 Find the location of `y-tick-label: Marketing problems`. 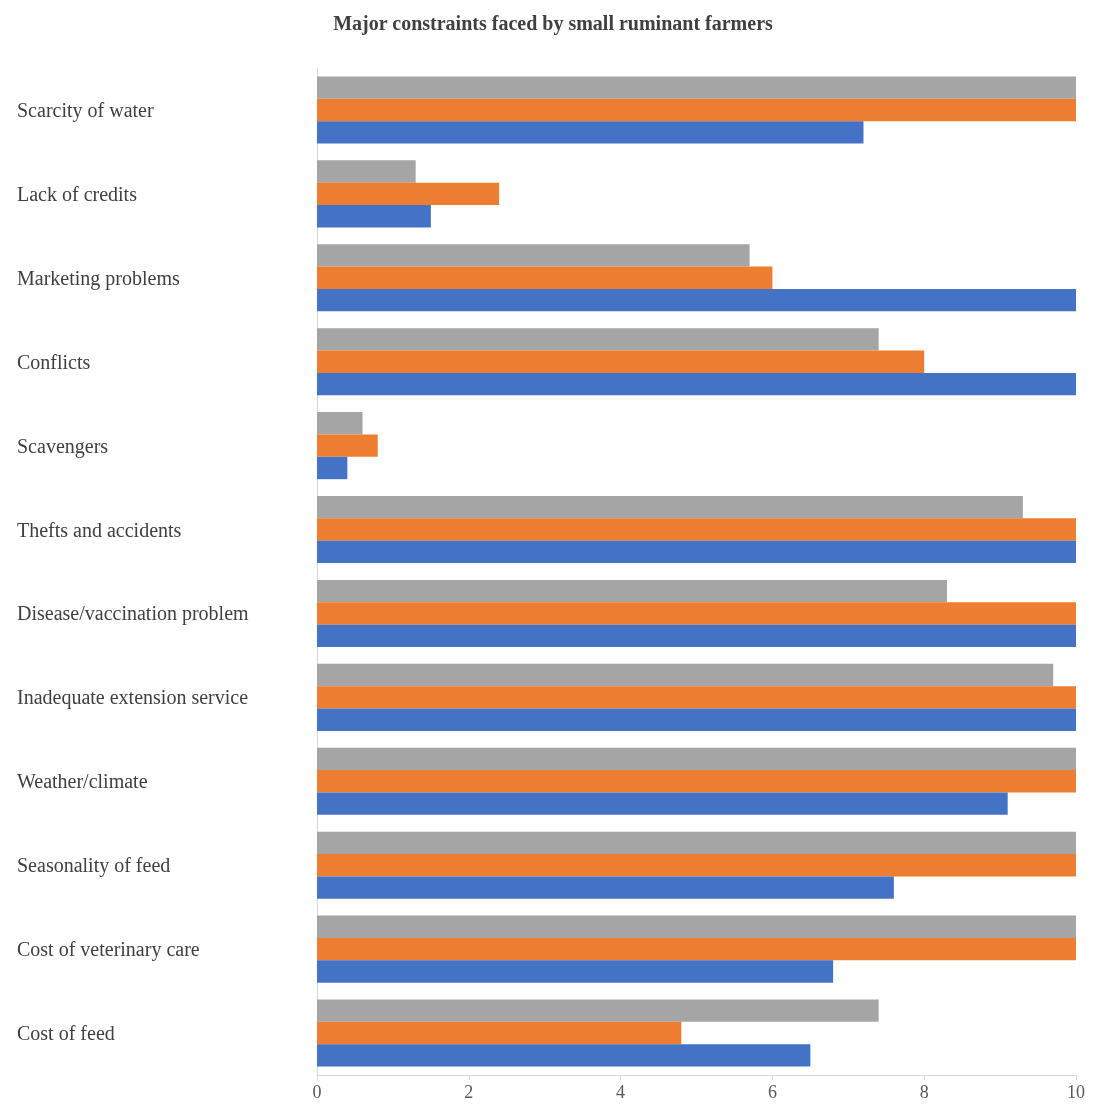

y-tick-label: Marketing problems is located at coordinates (98, 278).